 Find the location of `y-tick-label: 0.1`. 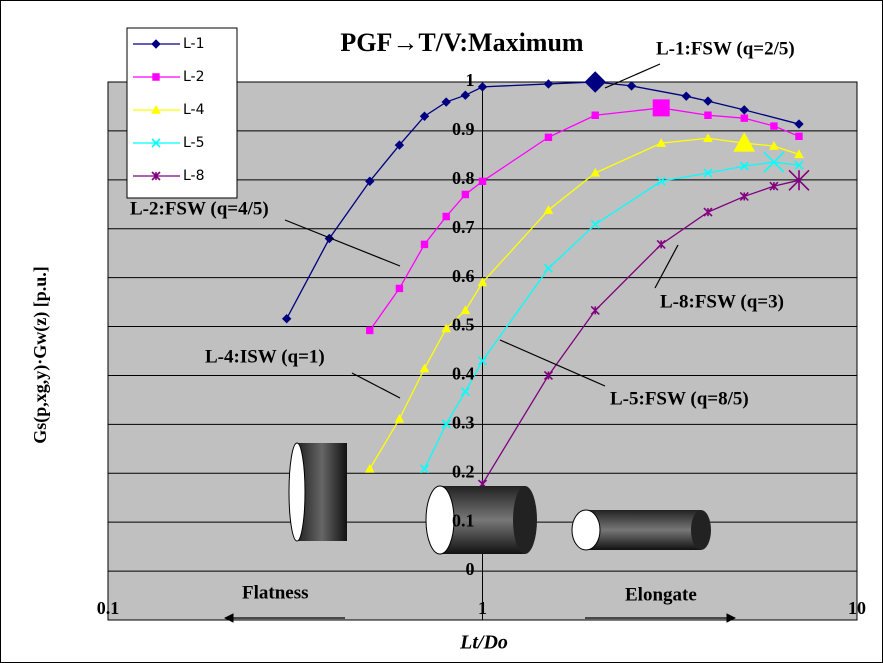

y-tick-label: 0.1 is located at coordinates (463, 520).